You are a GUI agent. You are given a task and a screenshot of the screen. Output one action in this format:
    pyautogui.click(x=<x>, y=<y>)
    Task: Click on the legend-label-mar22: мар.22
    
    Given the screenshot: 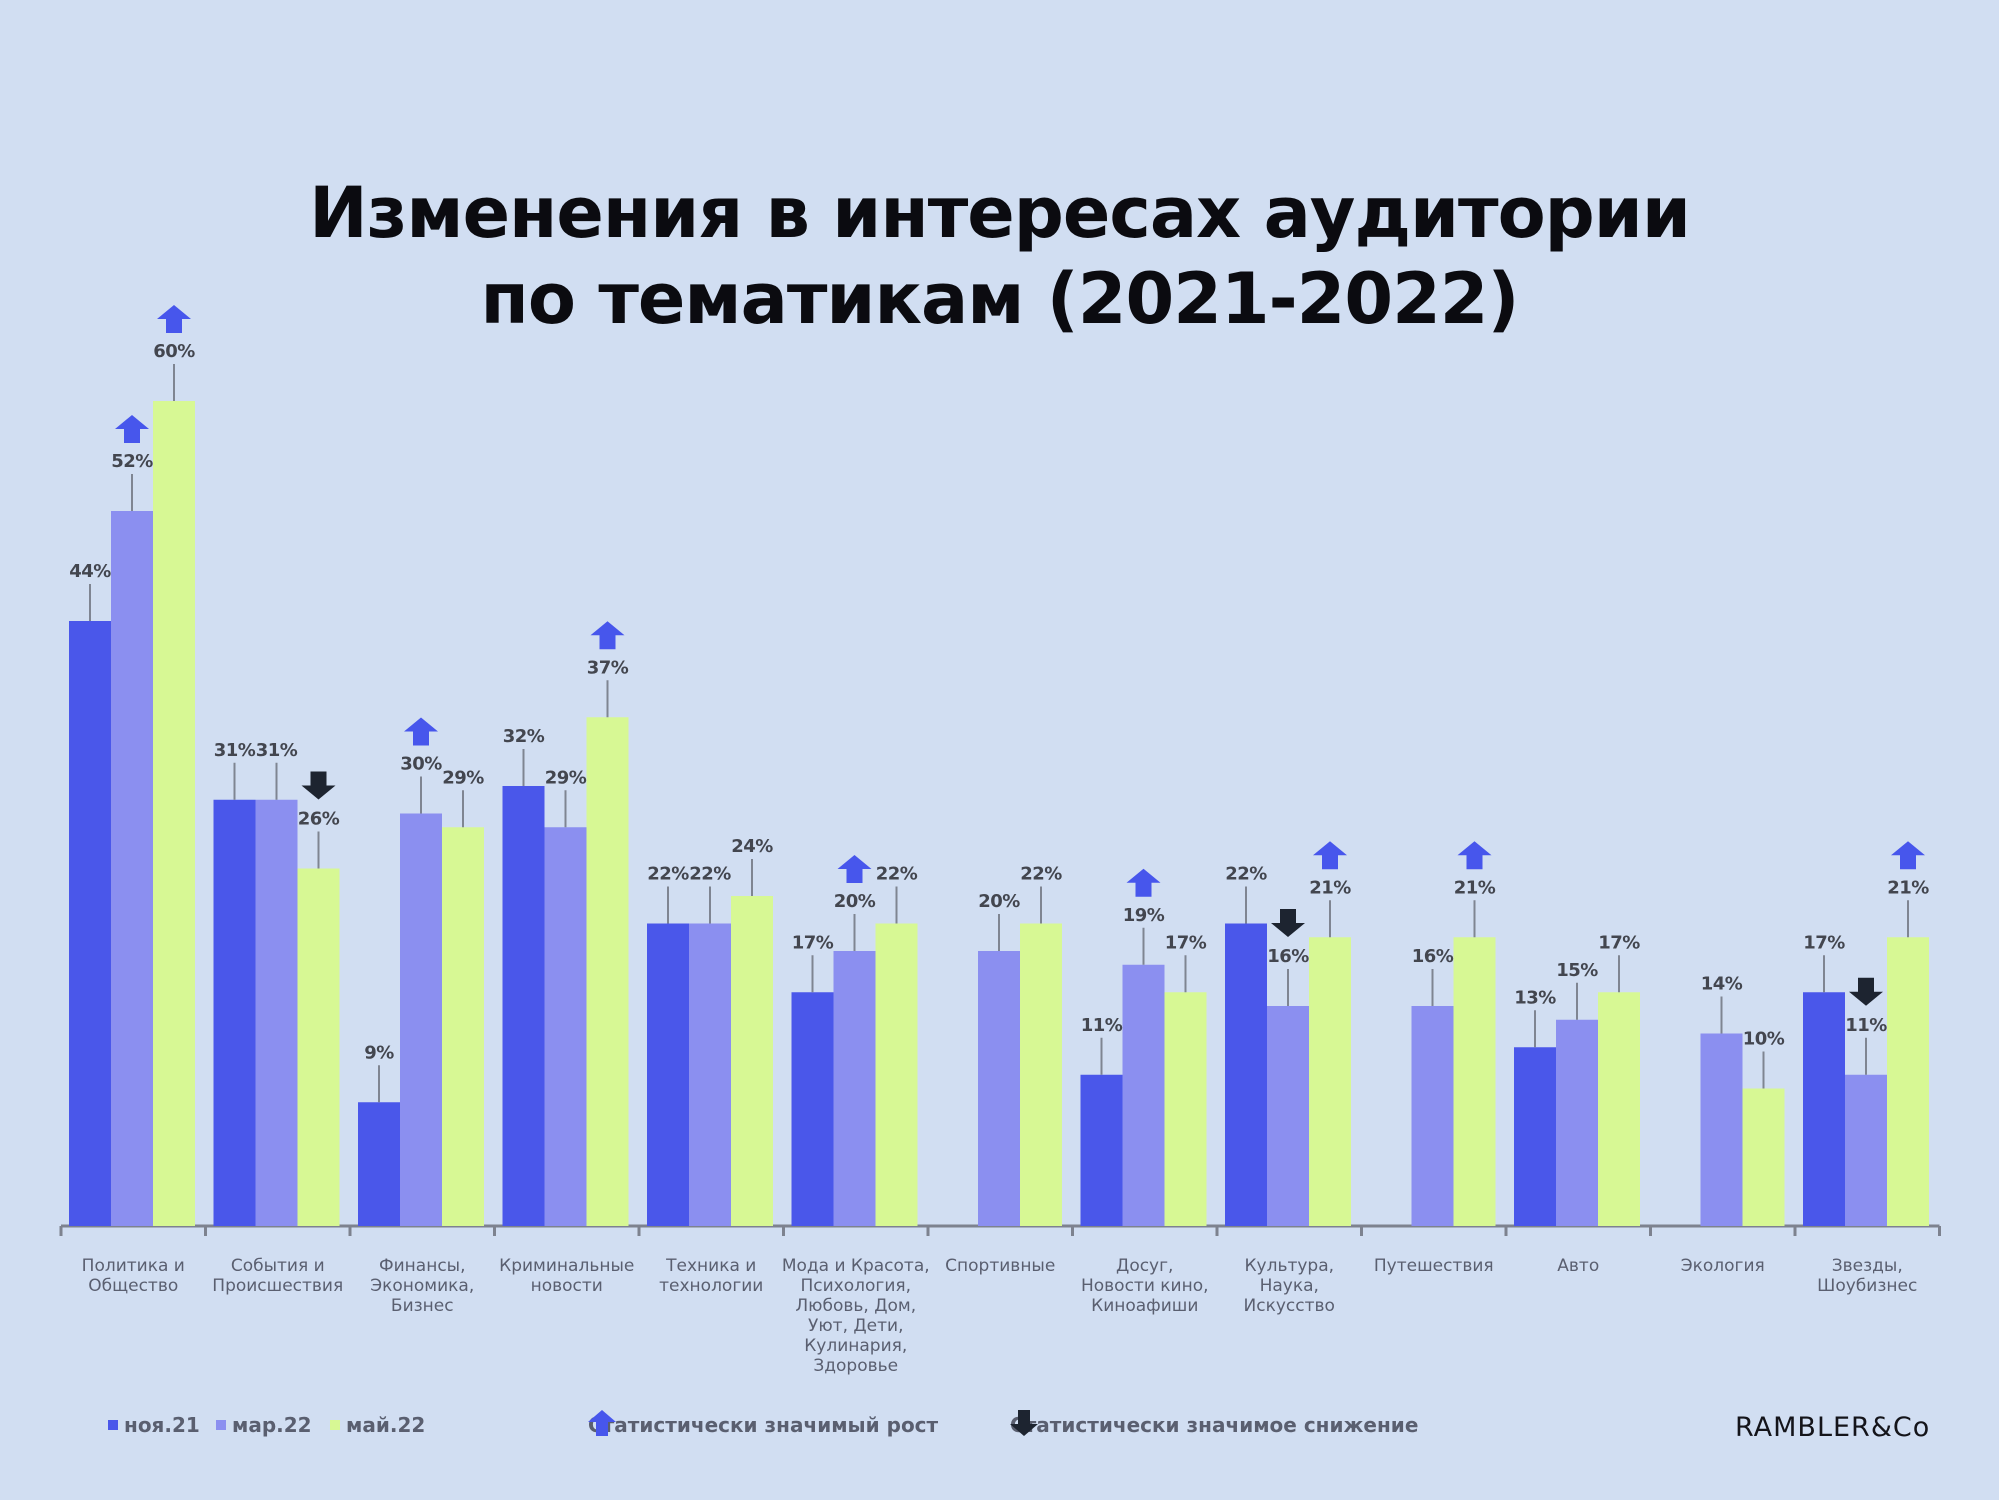 What is the action you would take?
    pyautogui.click(x=272, y=1425)
    